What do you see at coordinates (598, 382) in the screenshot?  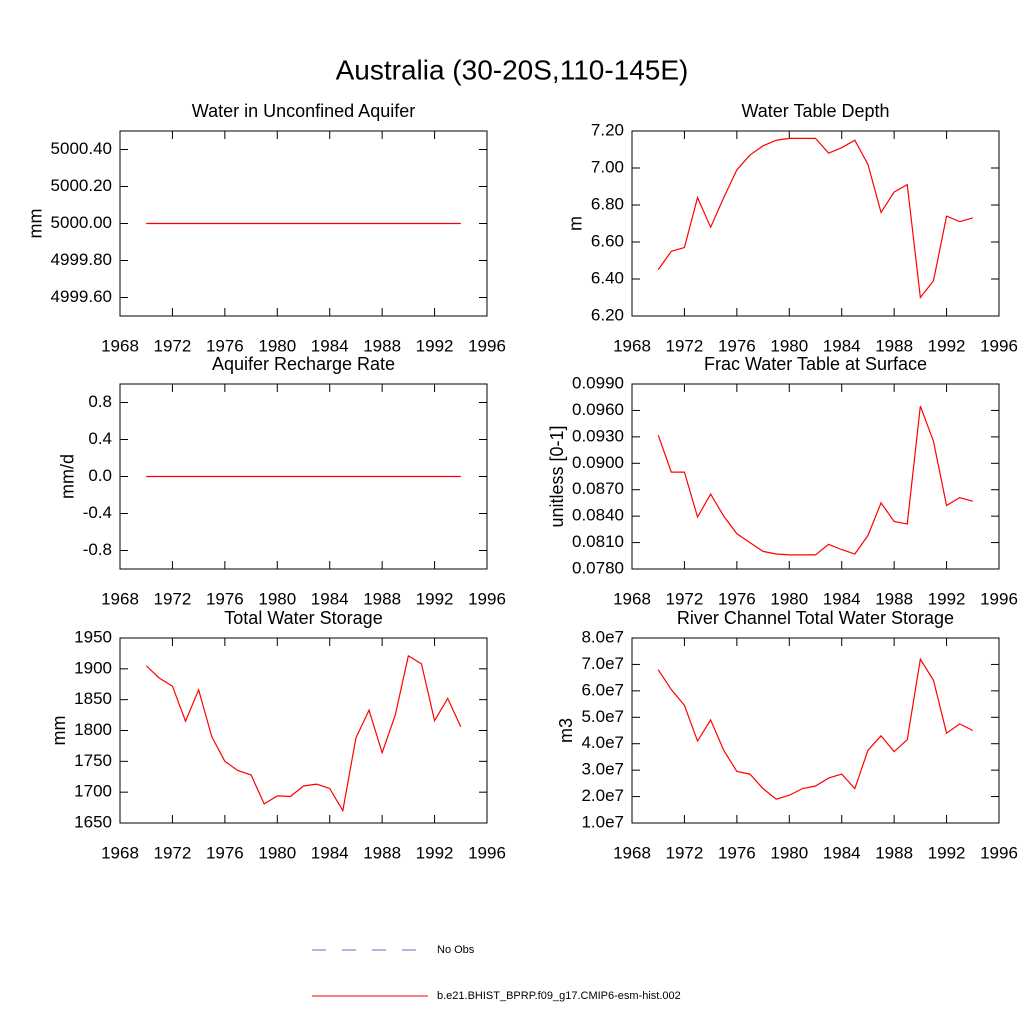 I see `y-tick-label: 0.0990` at bounding box center [598, 382].